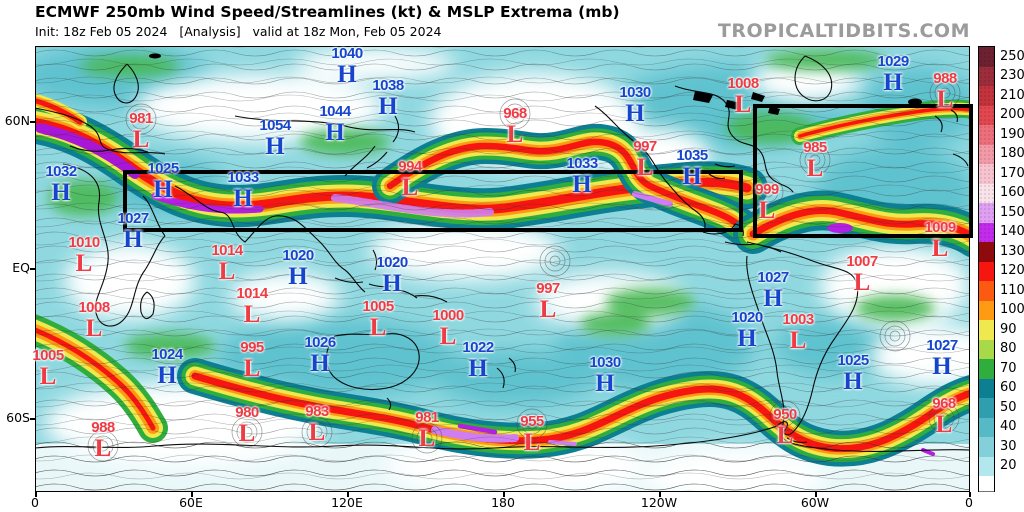 The image size is (1024, 512). What do you see at coordinates (18, 417) in the screenshot?
I see `lat-label-60s: 60S` at bounding box center [18, 417].